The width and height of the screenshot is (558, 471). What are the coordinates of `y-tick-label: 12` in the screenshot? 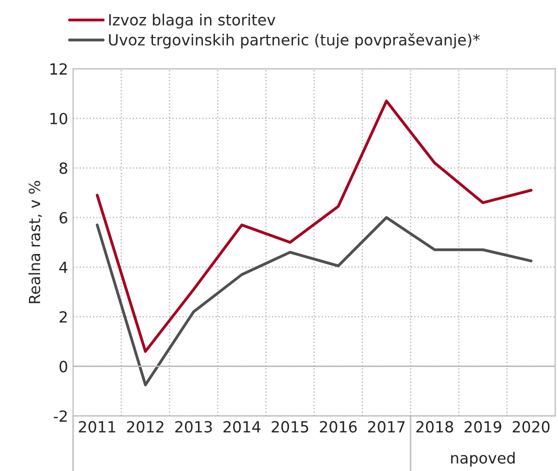 It's located at (58, 69).